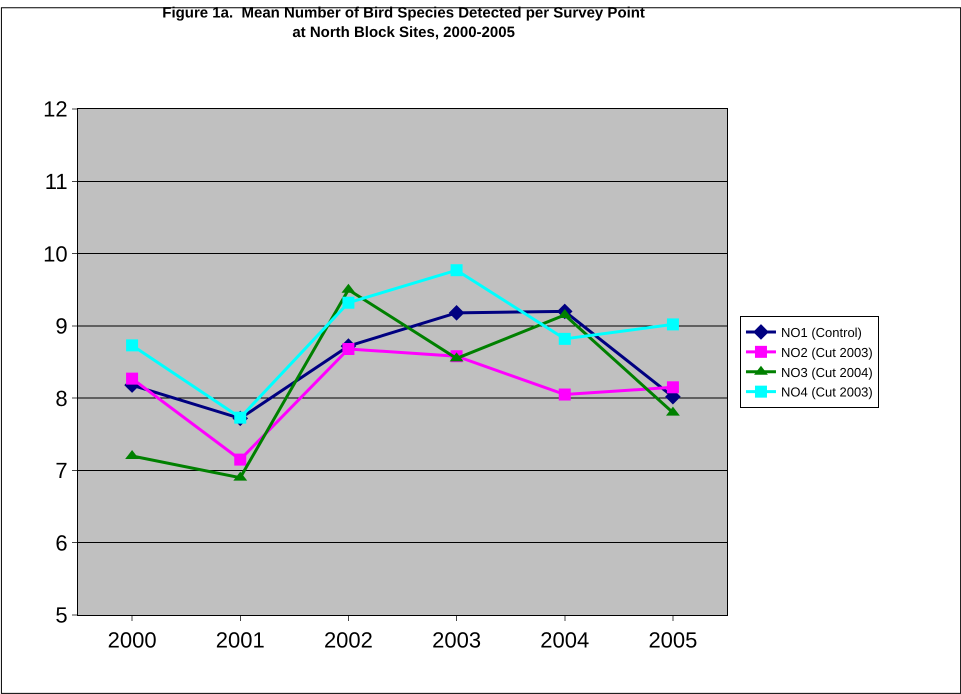 Image resolution: width=961 pixels, height=694 pixels. I want to click on chart-title: Figure 1a. Mean Number of Bird Species Detected per Survey Point at North Block Sites, 2000-2005, so click(403, 22).